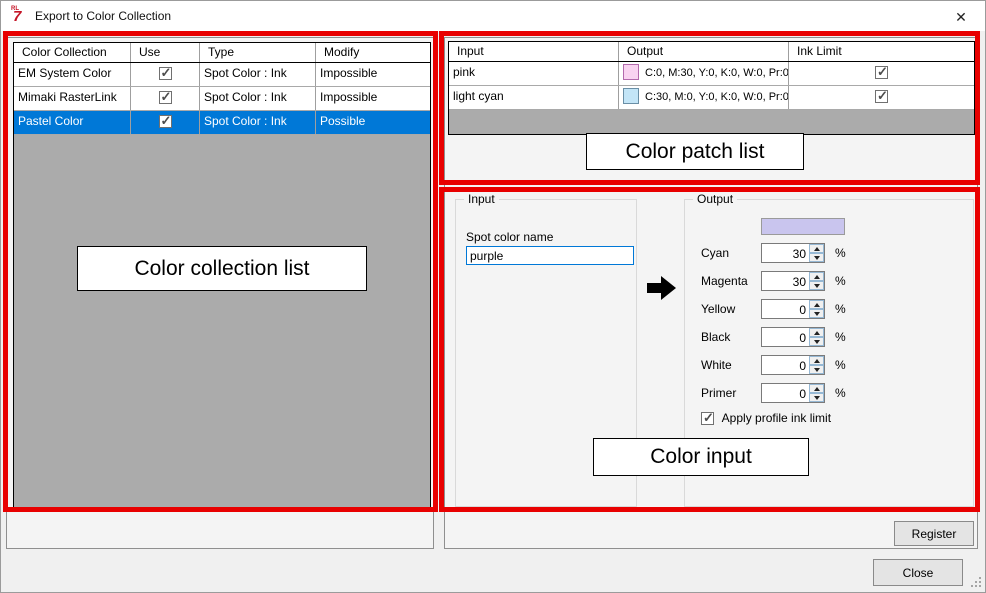  I want to click on channel-row-white: White 0 %, so click(829, 365).